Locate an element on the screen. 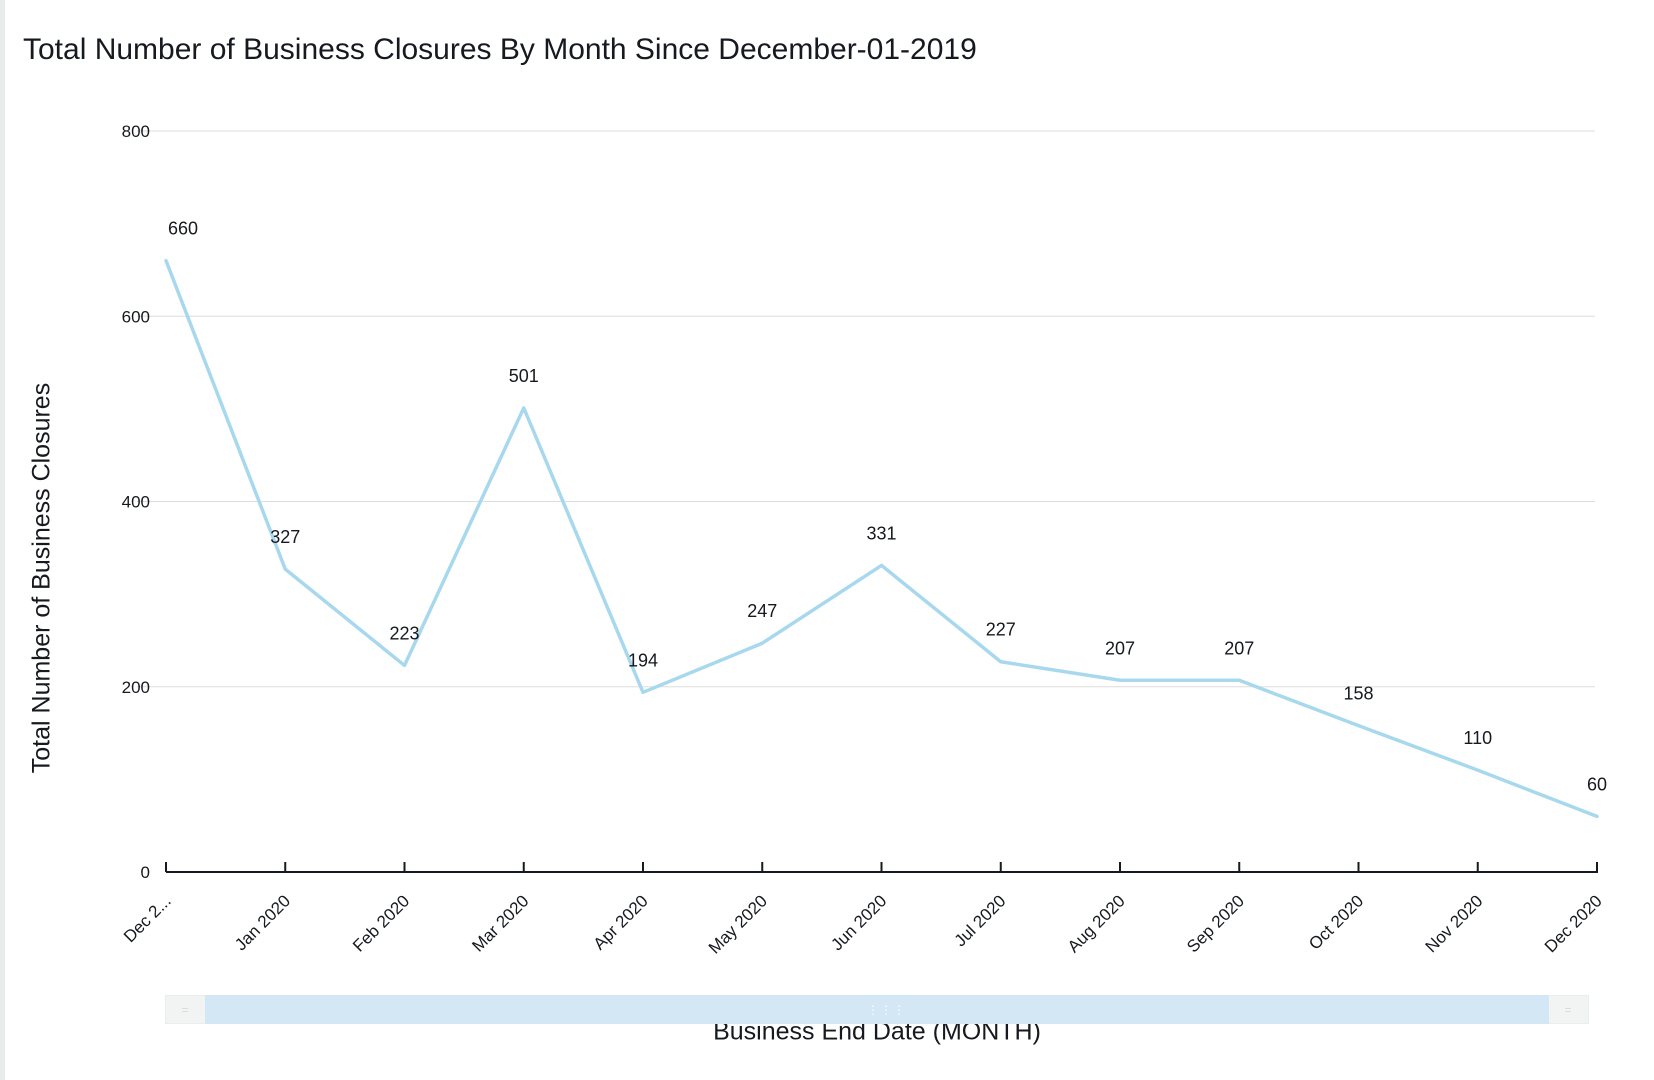 The height and width of the screenshot is (1080, 1654). data-label: 327 is located at coordinates (285, 537).